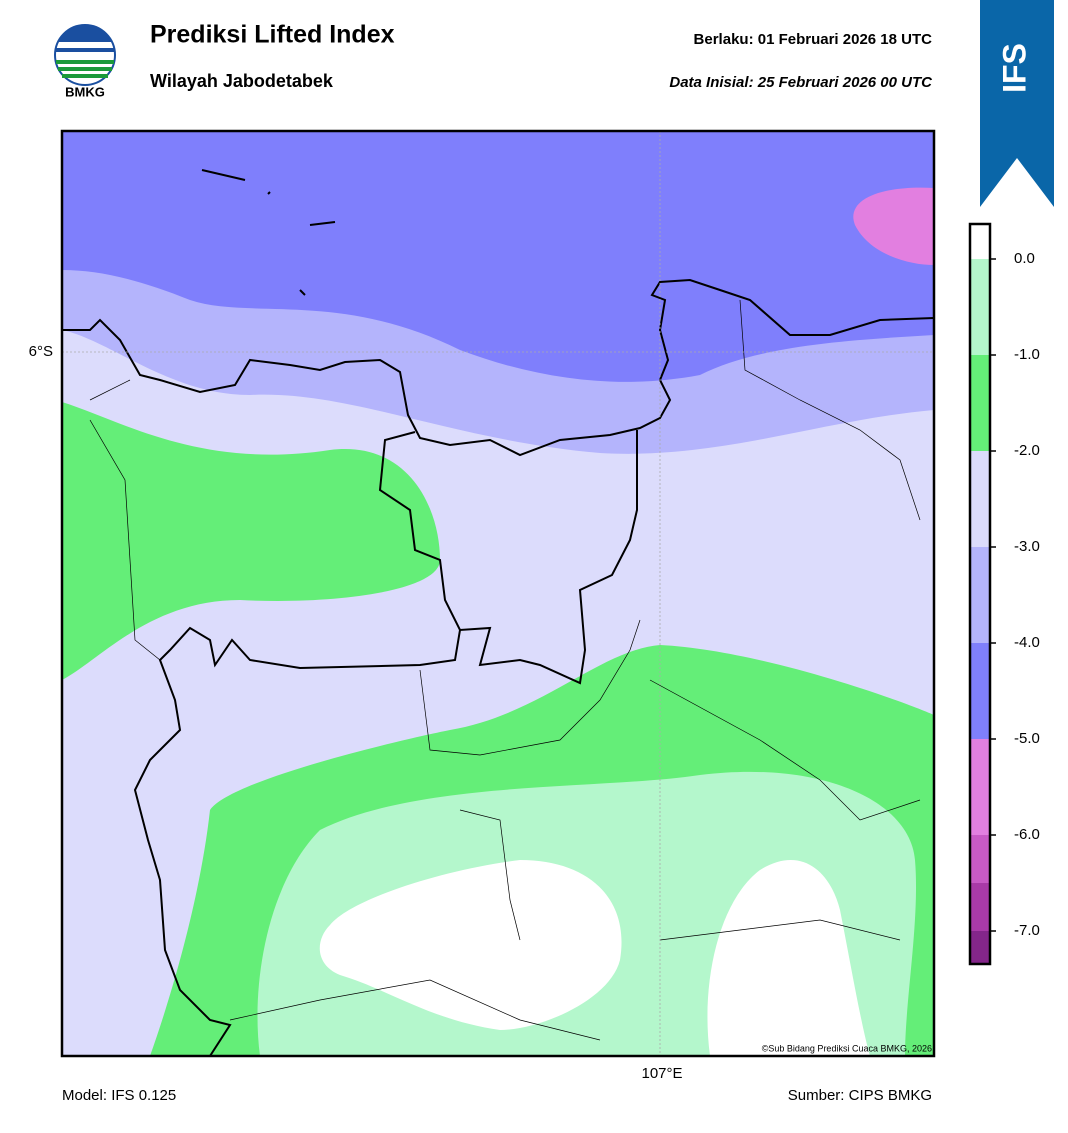 This screenshot has width=1068, height=1133. I want to click on credit: ©Sub Bidang Prediksi Cuaca BMKG, 2026, so click(847, 1048).